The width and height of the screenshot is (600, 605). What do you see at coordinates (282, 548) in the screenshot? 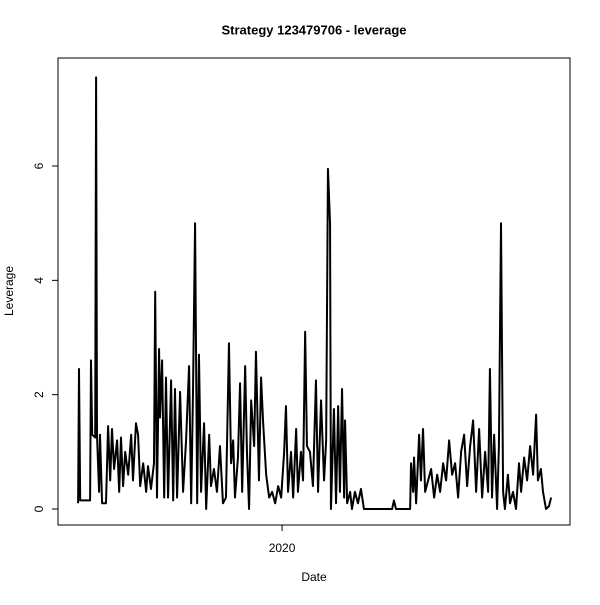
I see `x-tick-label: 2020` at bounding box center [282, 548].